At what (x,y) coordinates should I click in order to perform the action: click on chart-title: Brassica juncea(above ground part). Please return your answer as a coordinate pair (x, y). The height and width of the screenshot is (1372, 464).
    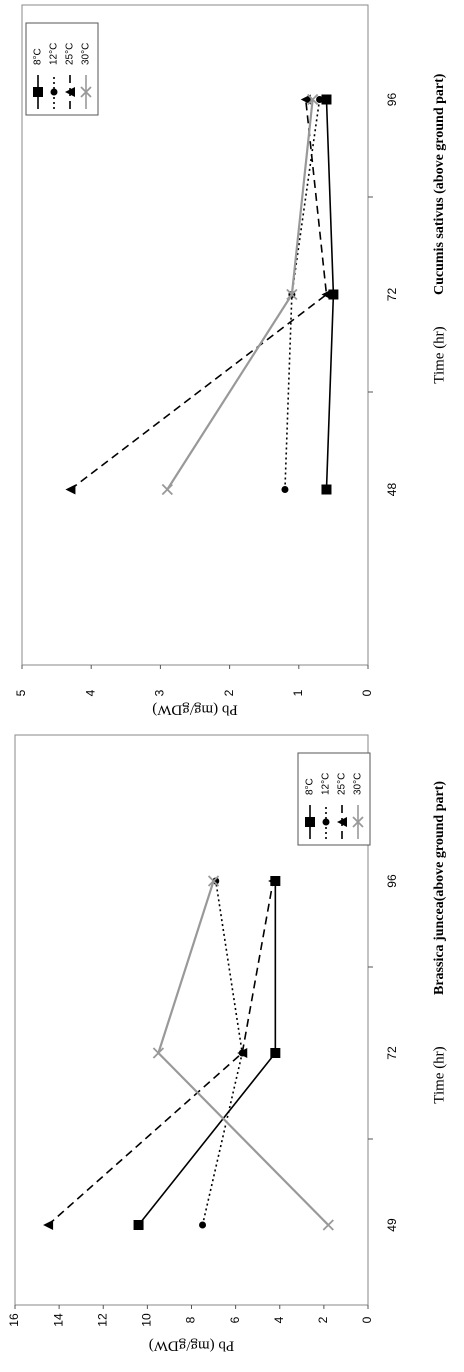
    Looking at the image, I should click on (439, 888).